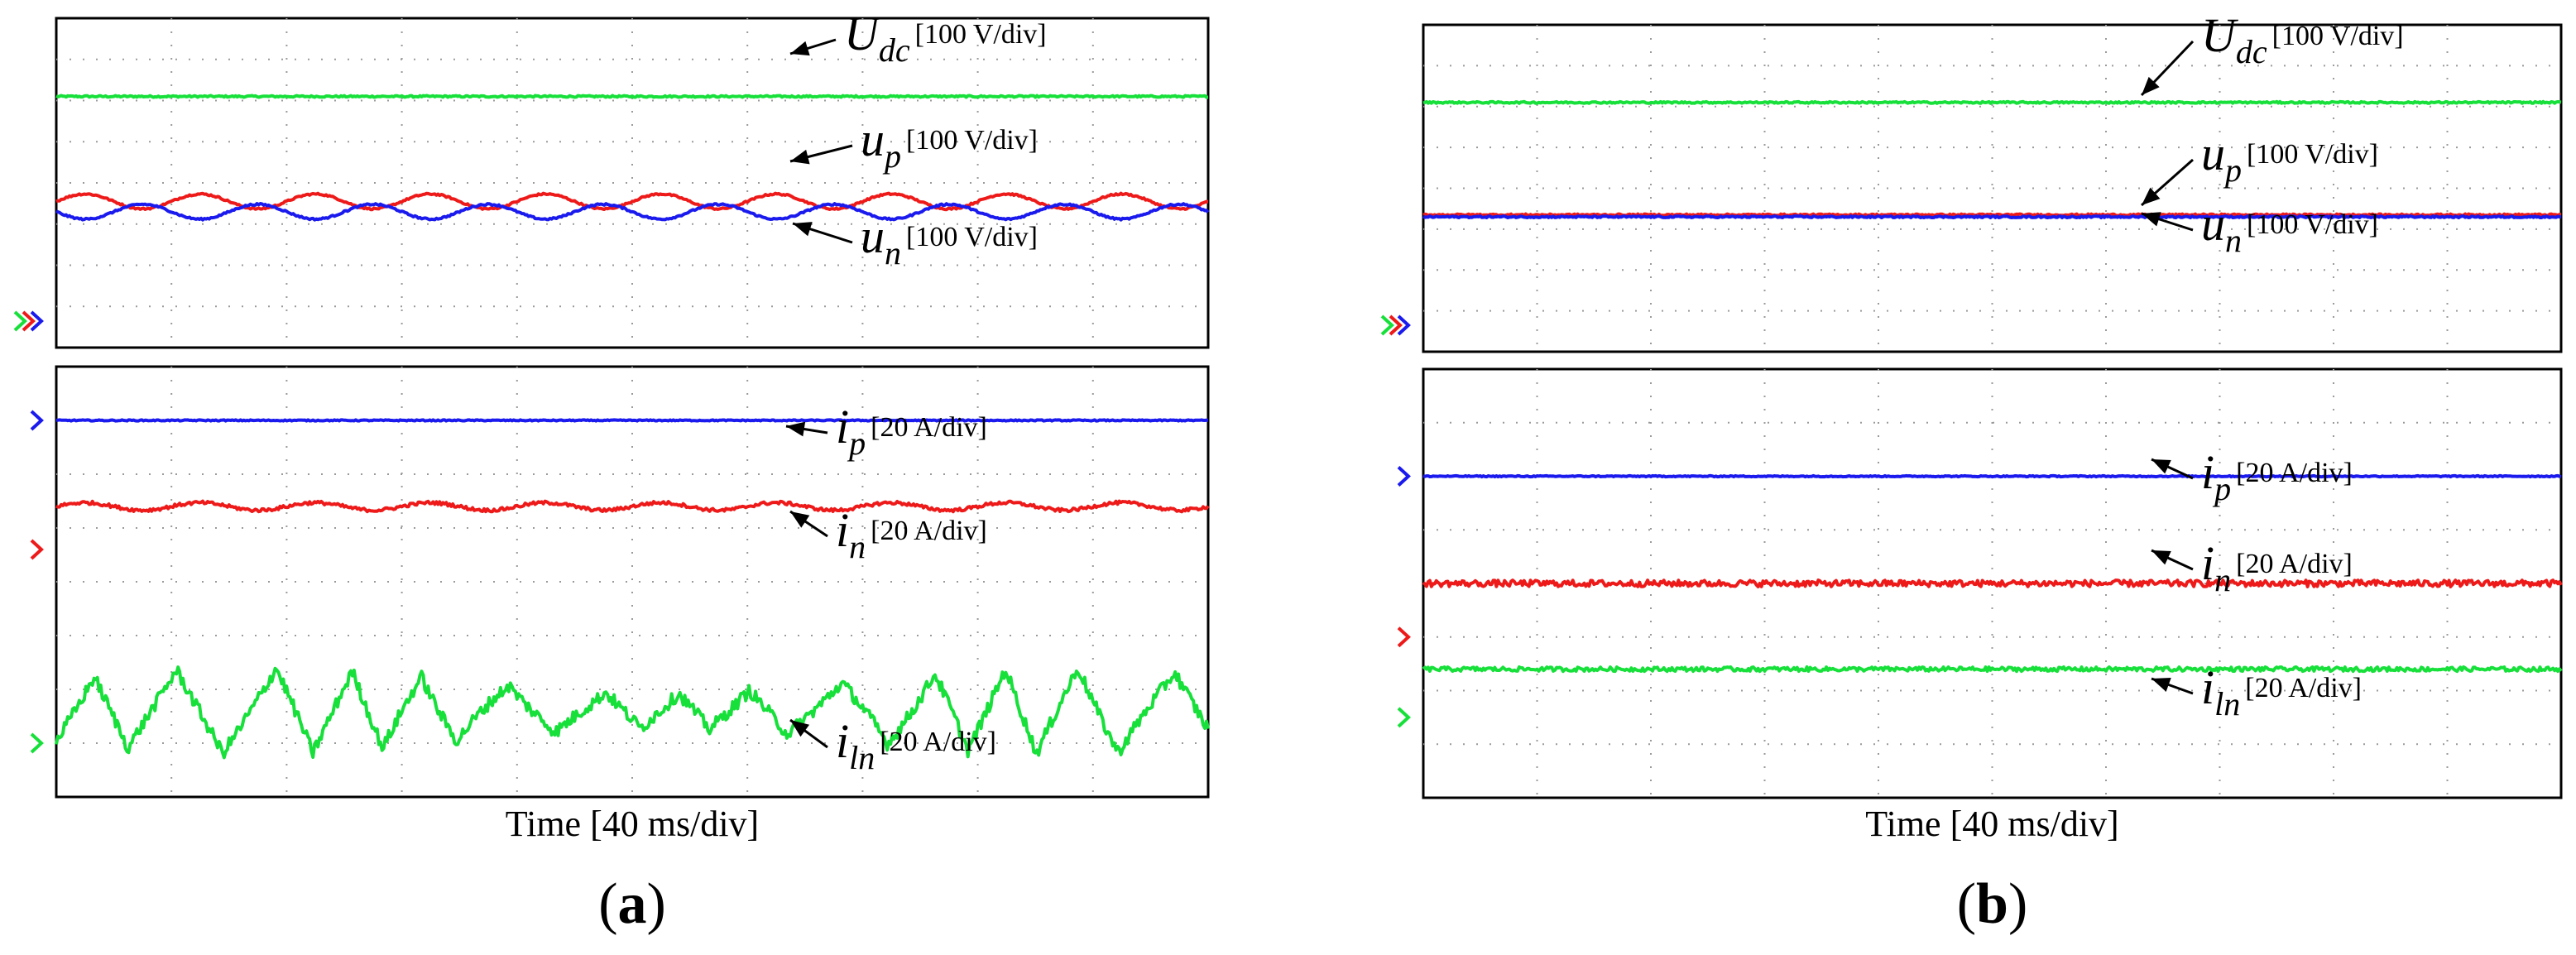 The image size is (2576, 955). What do you see at coordinates (20, 321) in the screenshot?
I see `panel-a-upper-green-marker` at bounding box center [20, 321].